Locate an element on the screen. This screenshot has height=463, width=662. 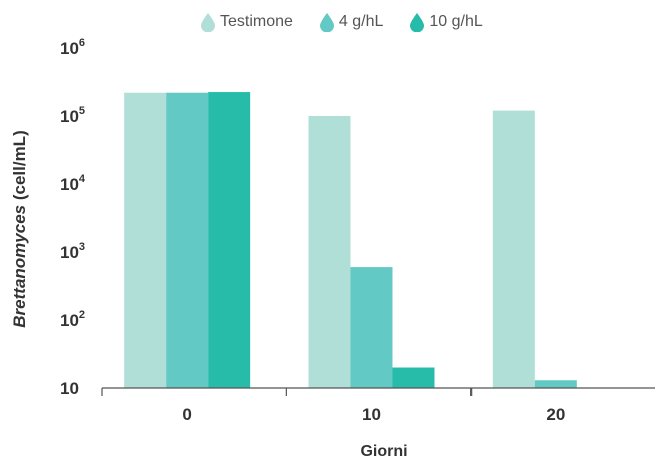
y-tick-label: 10³ is located at coordinates (72, 251).